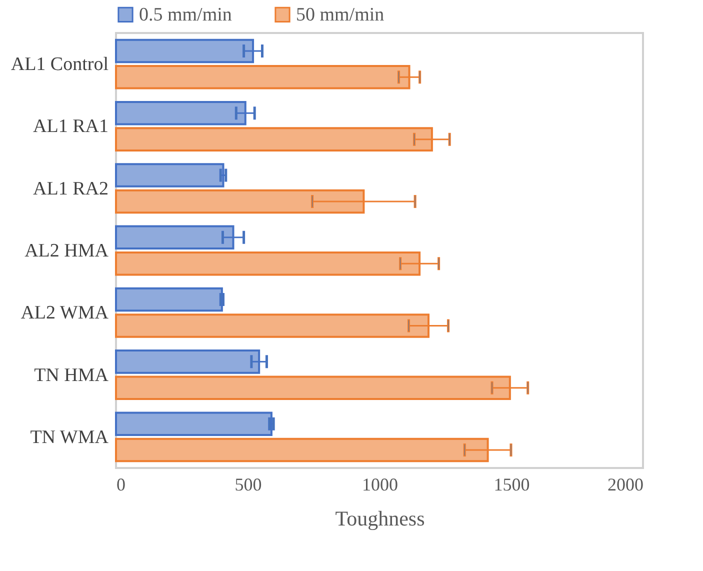 The image size is (703, 571). What do you see at coordinates (248, 484) in the screenshot?
I see `x-tick-label: 500` at bounding box center [248, 484].